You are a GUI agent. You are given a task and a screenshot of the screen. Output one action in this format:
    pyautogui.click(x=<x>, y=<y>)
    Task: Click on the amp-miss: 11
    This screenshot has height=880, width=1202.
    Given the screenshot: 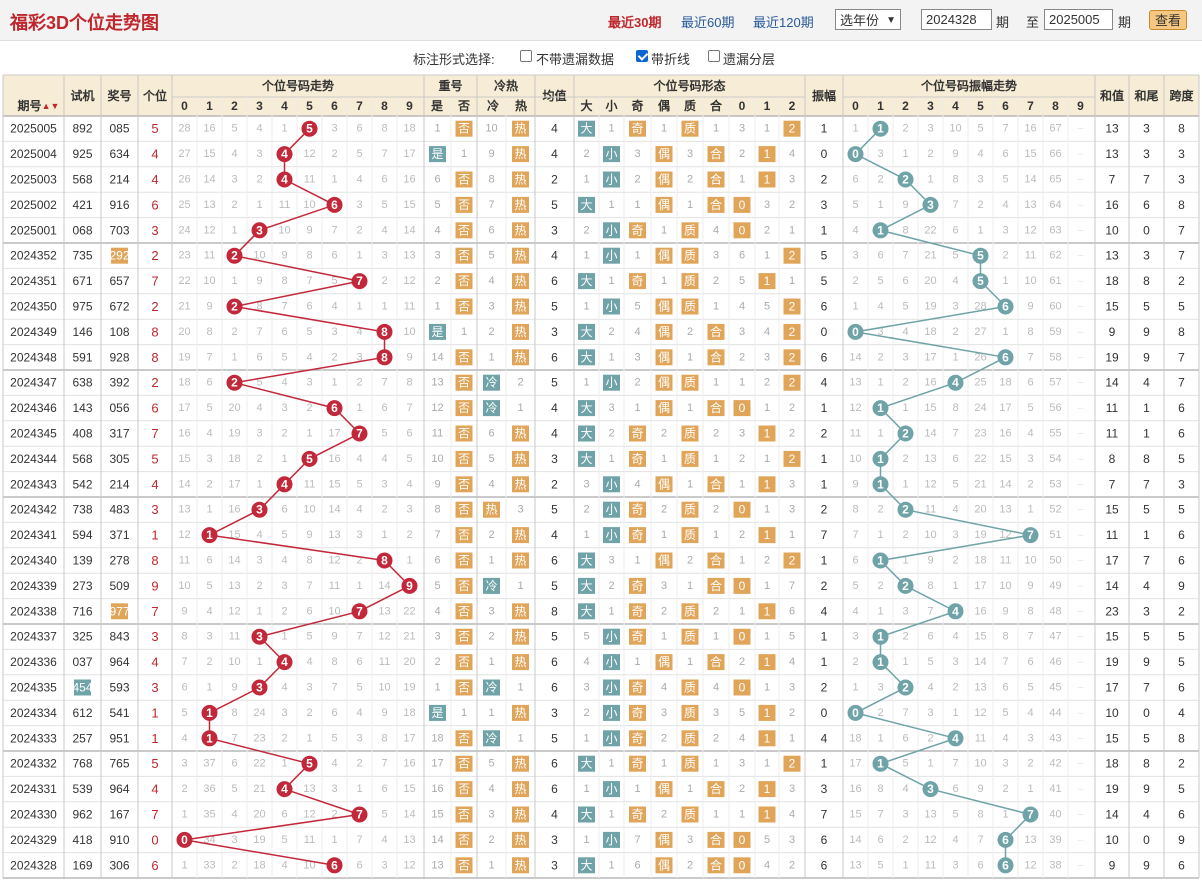 What is the action you would take?
    pyautogui.click(x=1030, y=256)
    